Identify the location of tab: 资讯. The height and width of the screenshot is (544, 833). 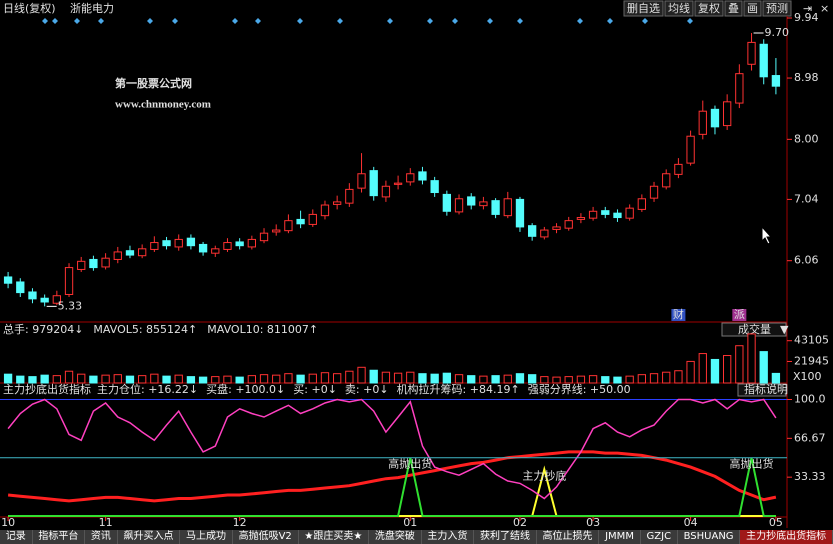
(101, 537).